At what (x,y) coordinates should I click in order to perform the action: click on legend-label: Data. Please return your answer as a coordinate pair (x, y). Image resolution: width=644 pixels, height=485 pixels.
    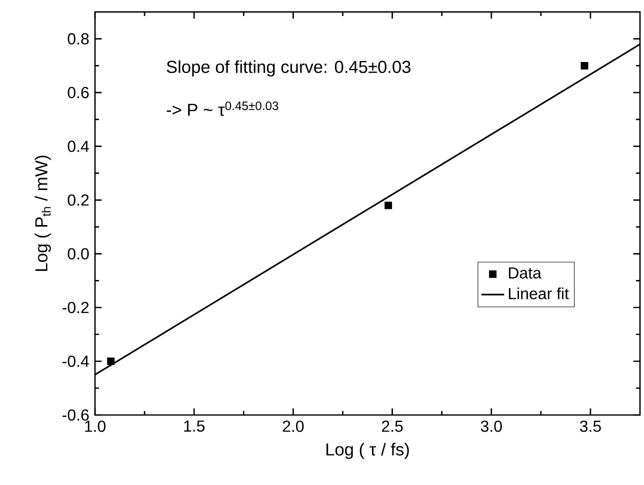
    Looking at the image, I should click on (525, 273).